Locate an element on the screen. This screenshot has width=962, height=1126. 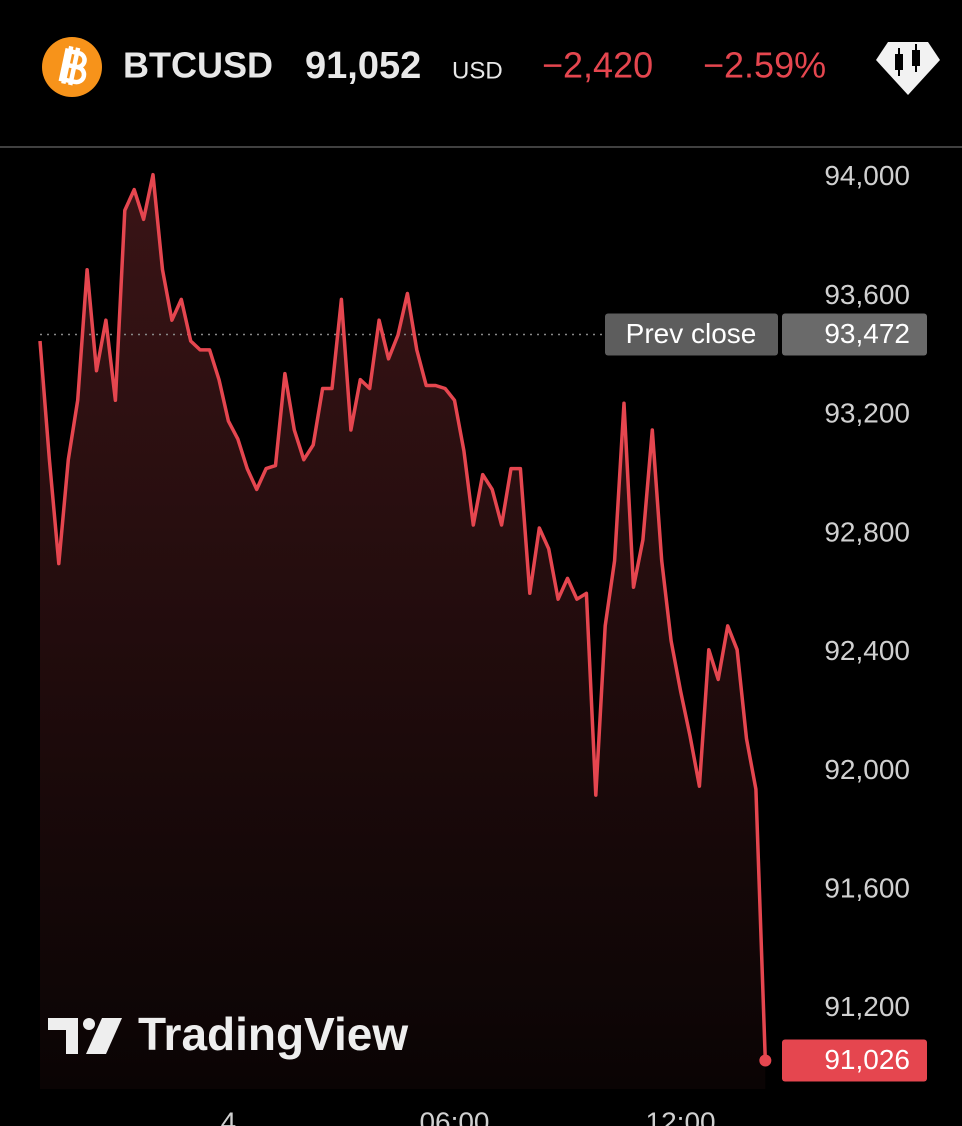
chart-type-button is located at coordinates (908, 68).